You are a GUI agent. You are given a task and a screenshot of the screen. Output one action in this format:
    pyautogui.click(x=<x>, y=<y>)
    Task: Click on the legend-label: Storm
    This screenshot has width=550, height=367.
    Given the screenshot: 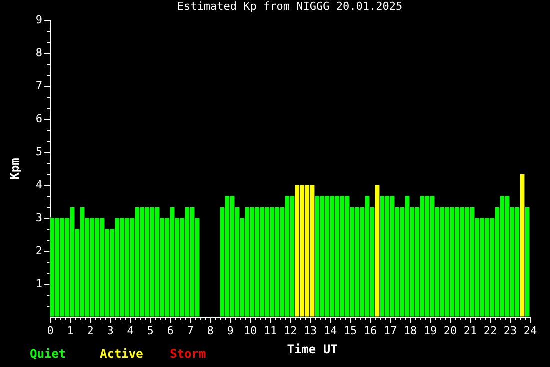 What is the action you would take?
    pyautogui.click(x=188, y=354)
    